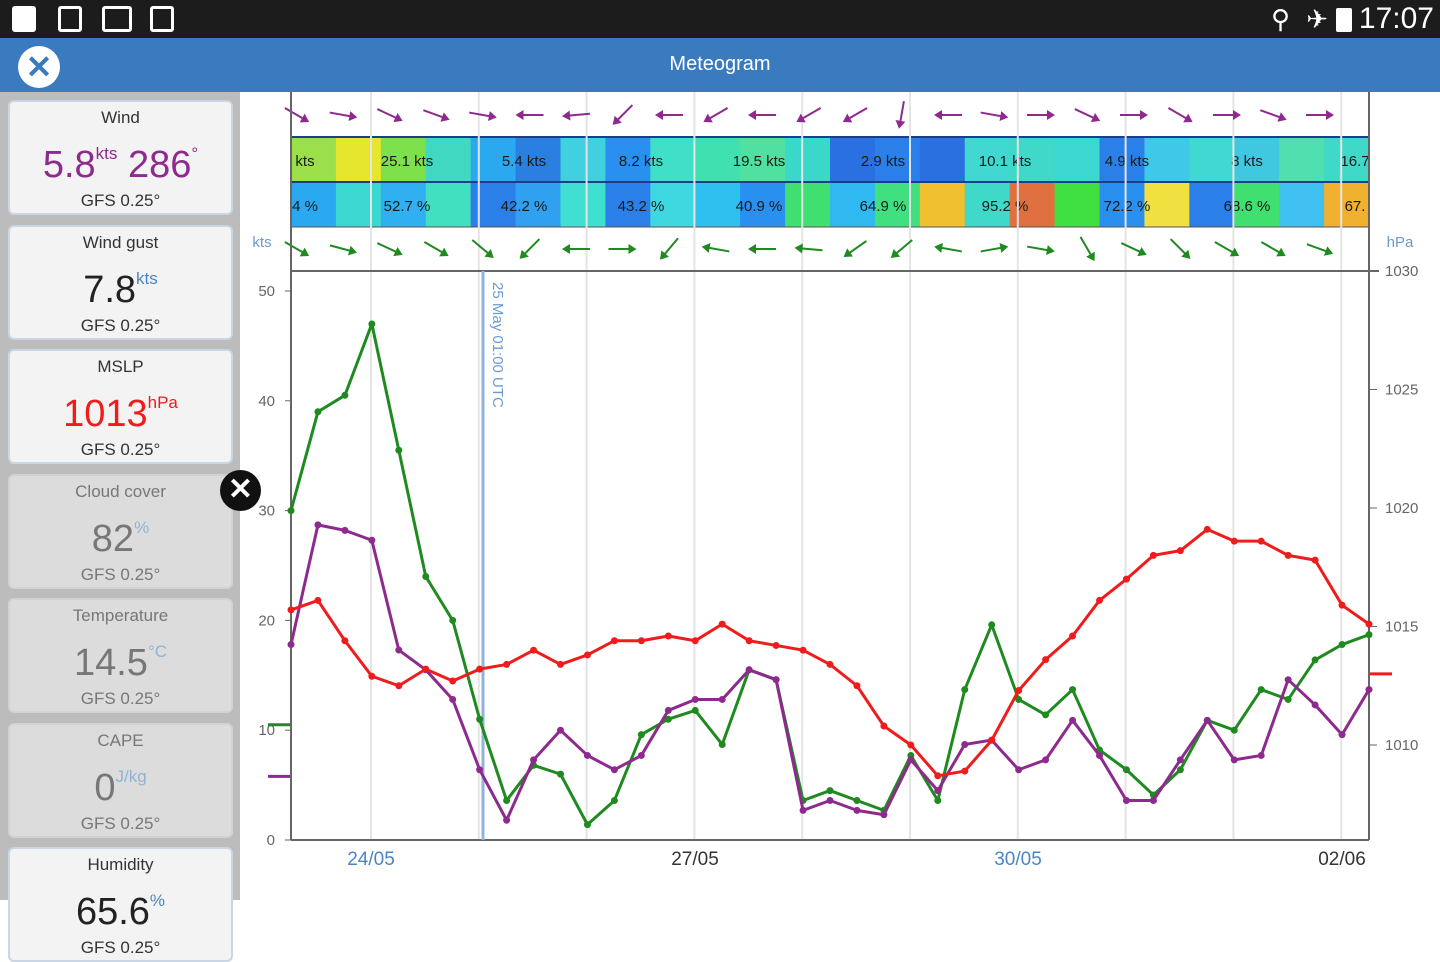 This screenshot has width=1440, height=962. I want to click on close-button: ✕, so click(39, 67).